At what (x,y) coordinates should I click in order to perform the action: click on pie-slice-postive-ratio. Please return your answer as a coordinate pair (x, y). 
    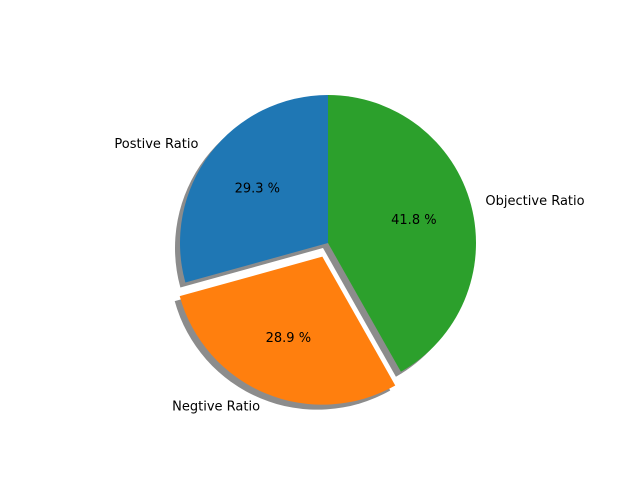
    Looking at the image, I should click on (254, 189).